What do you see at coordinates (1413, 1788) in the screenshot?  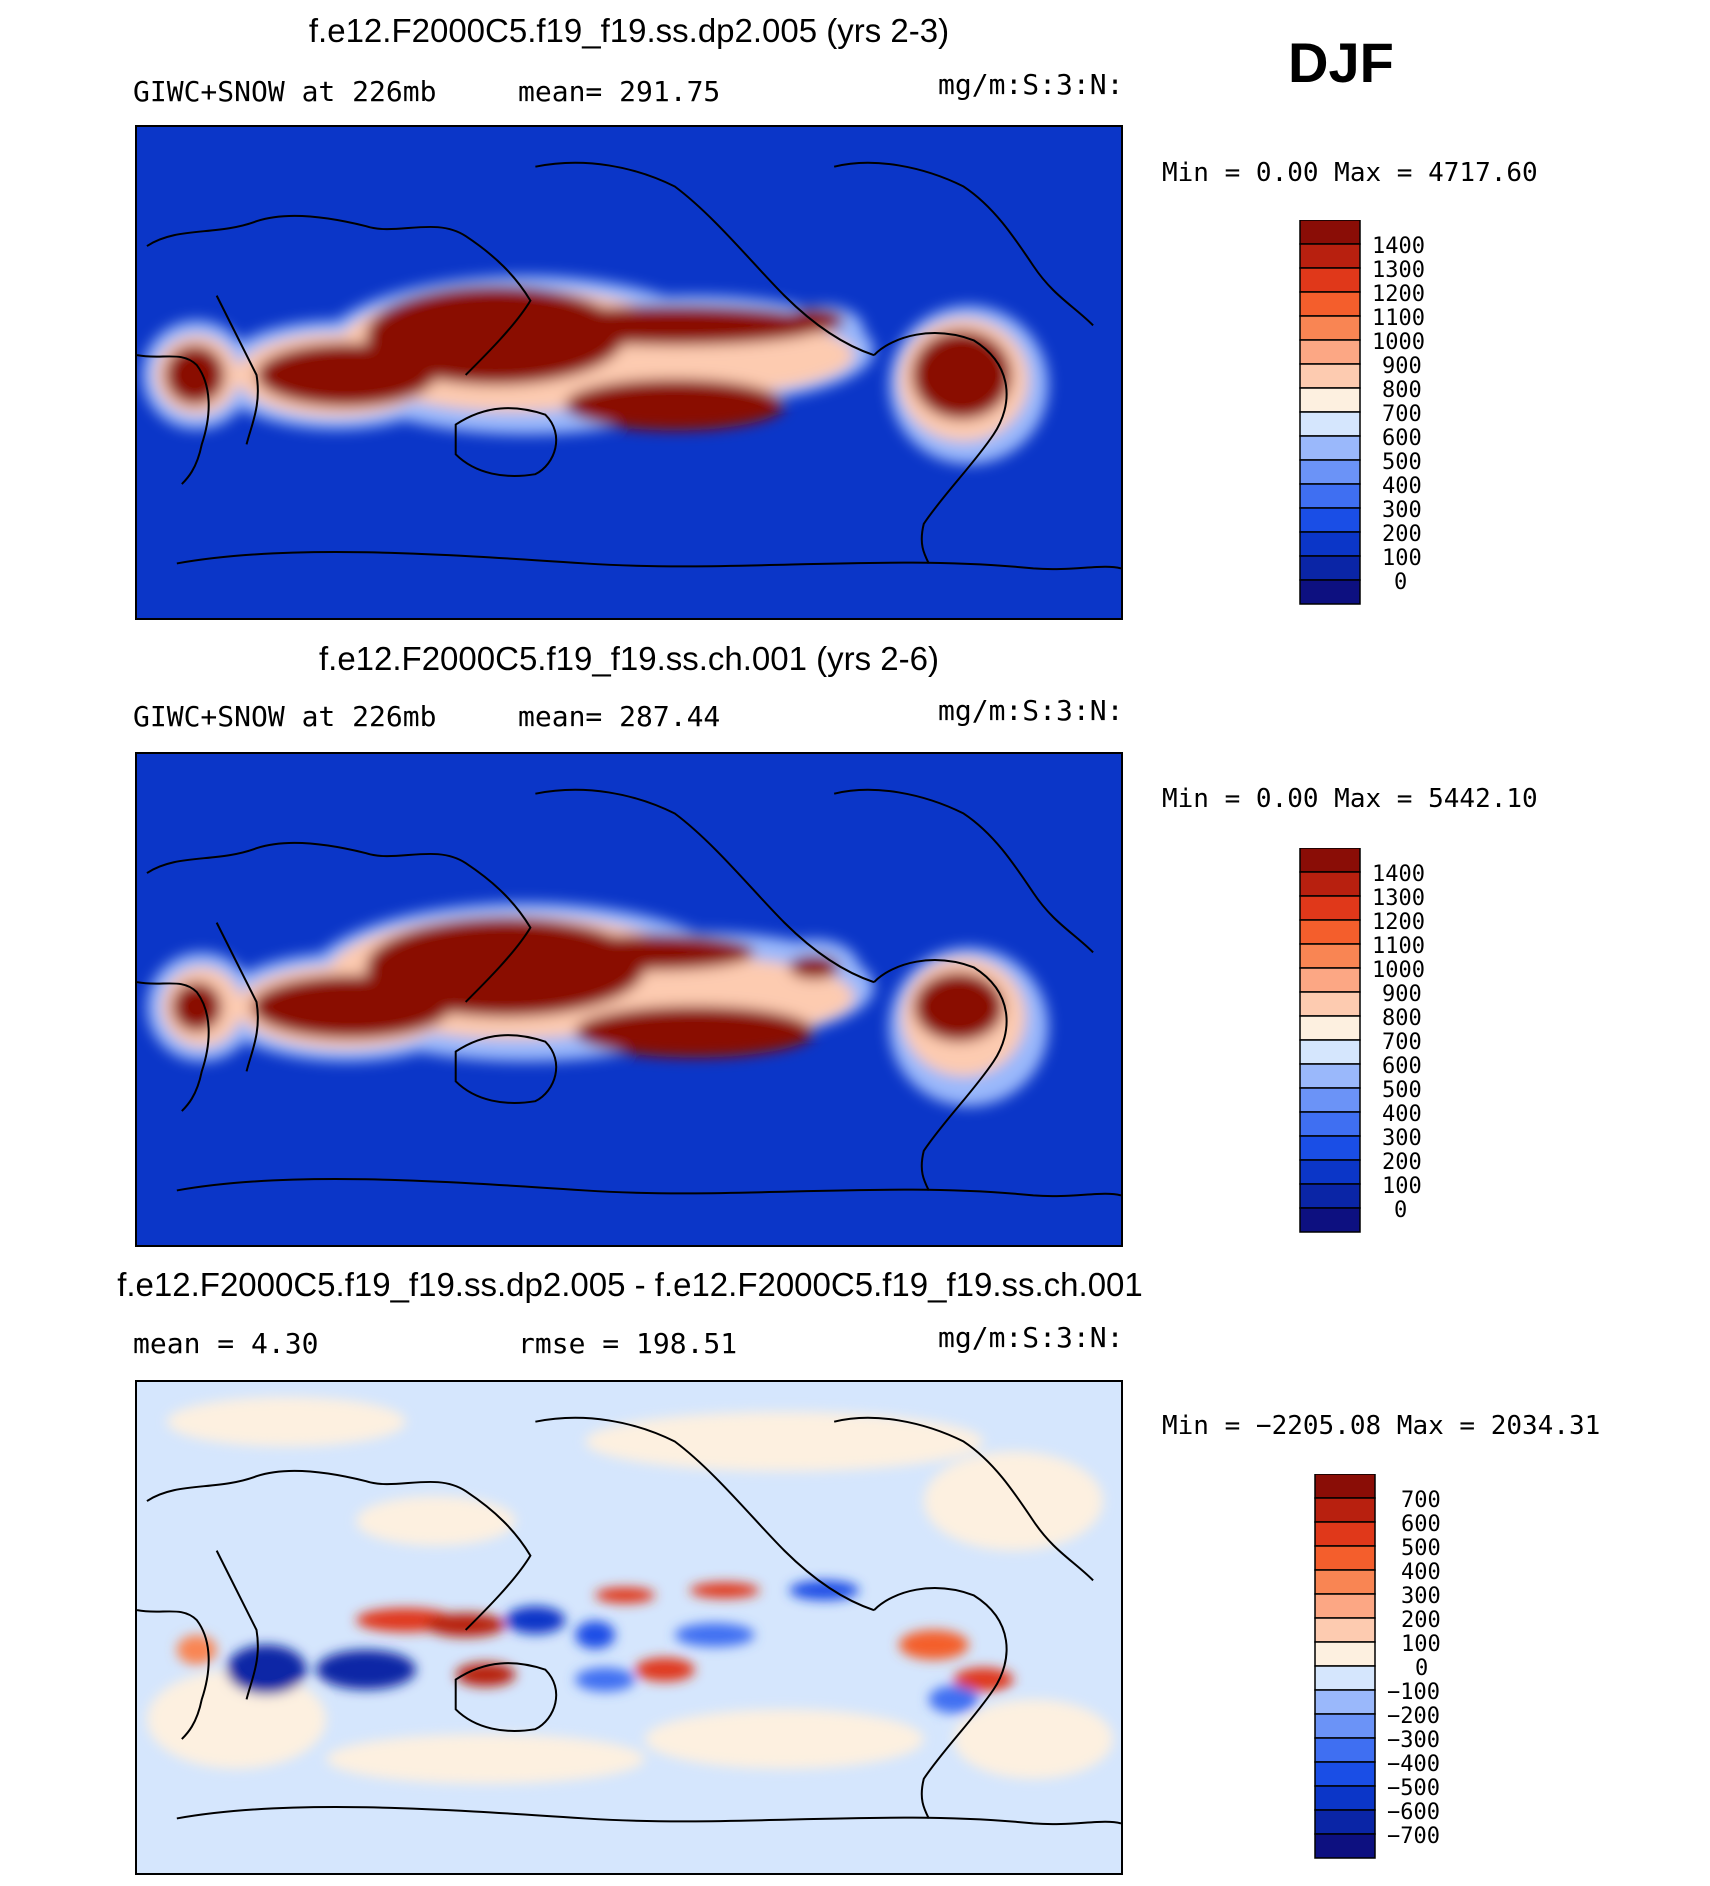 I see `colorbar-tick-label: −500` at bounding box center [1413, 1788].